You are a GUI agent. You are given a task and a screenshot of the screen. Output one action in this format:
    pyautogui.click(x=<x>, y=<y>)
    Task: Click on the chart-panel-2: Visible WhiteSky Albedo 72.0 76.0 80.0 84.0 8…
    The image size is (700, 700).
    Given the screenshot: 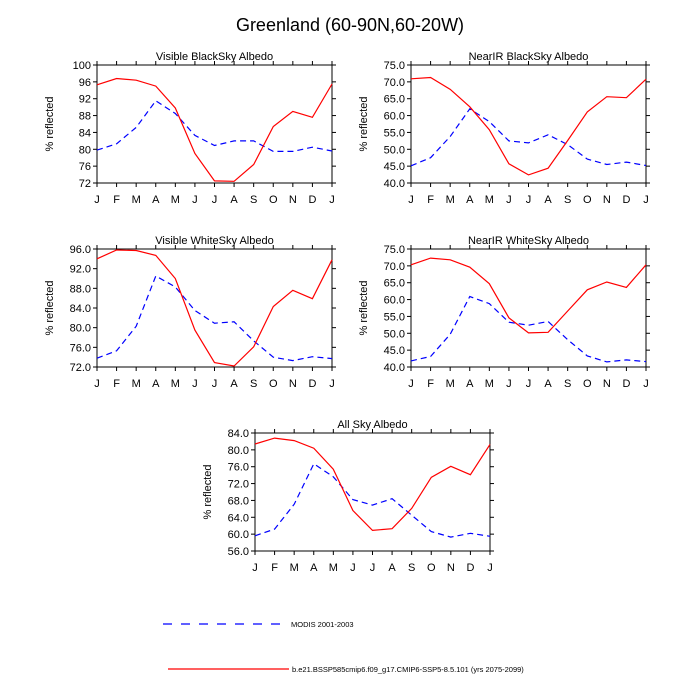 What is the action you would take?
    pyautogui.click(x=190, y=312)
    